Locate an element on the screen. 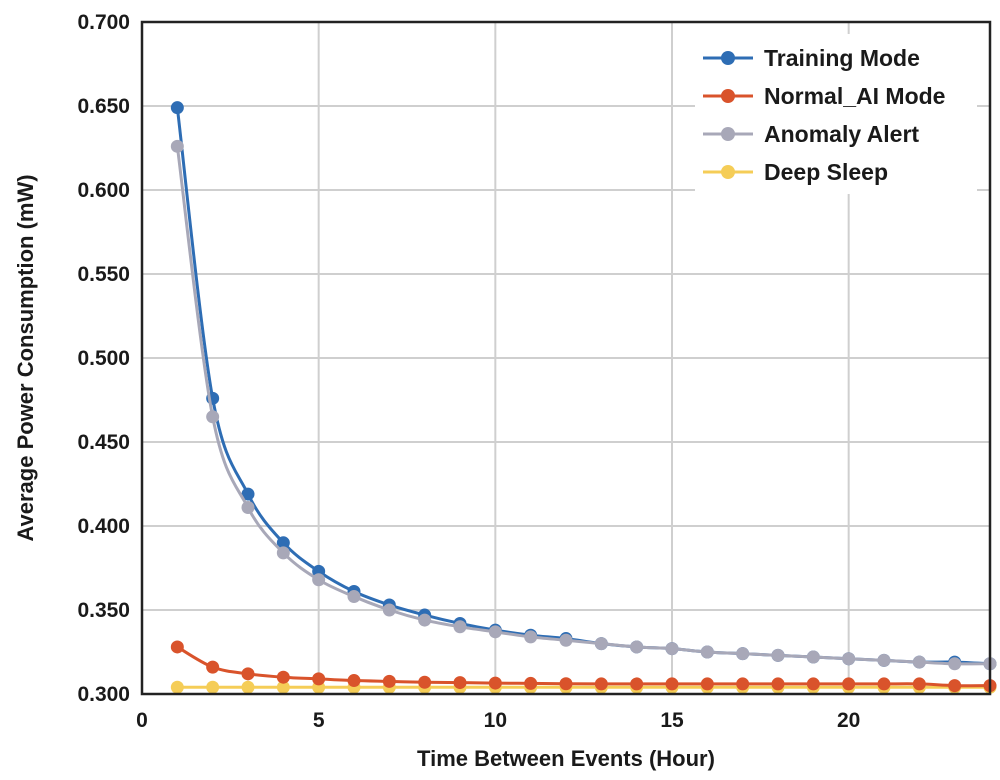 The width and height of the screenshot is (1000, 780). legend-label: Training Mode is located at coordinates (842, 58).